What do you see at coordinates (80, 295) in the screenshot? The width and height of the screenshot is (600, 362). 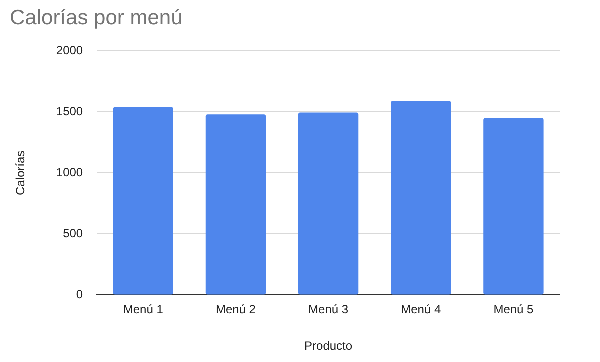 I see `y-tick-label: 0` at bounding box center [80, 295].